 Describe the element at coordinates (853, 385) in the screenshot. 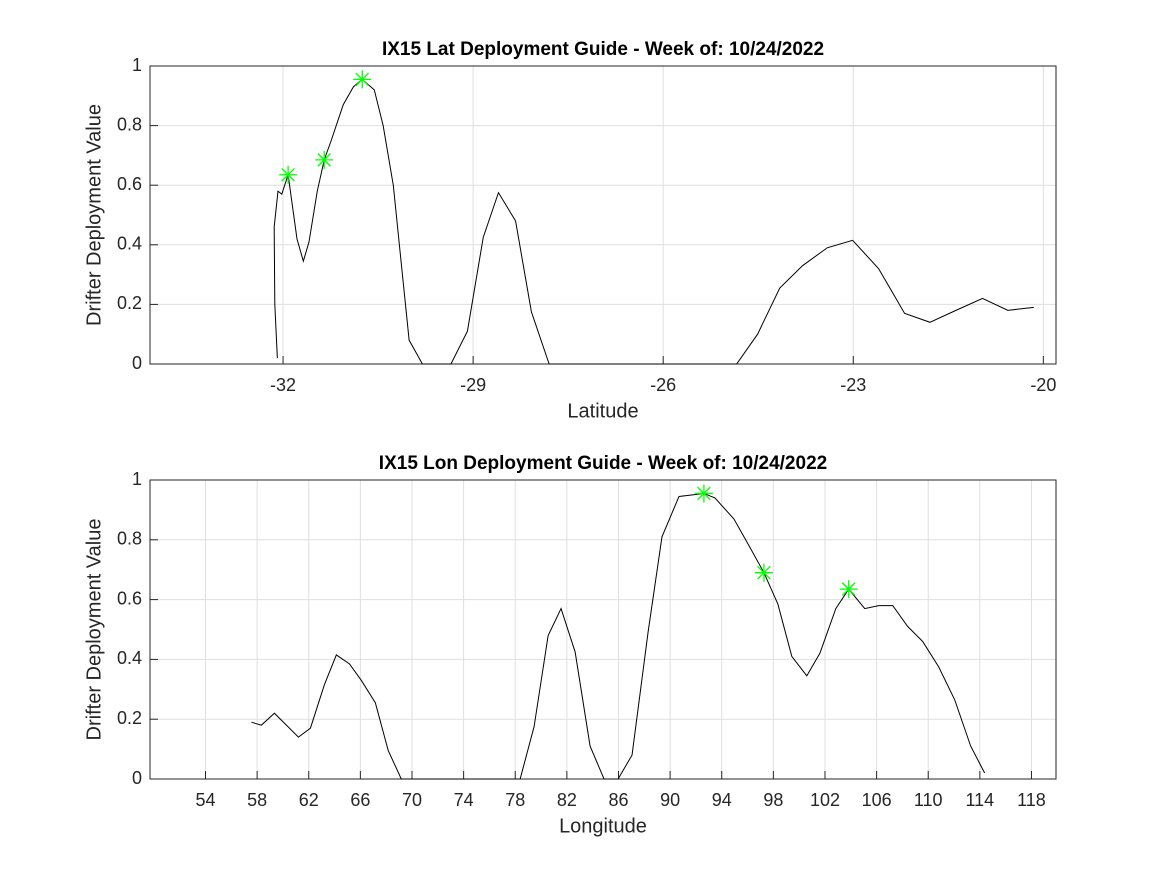

I see `x-tick-label: -23` at that location.